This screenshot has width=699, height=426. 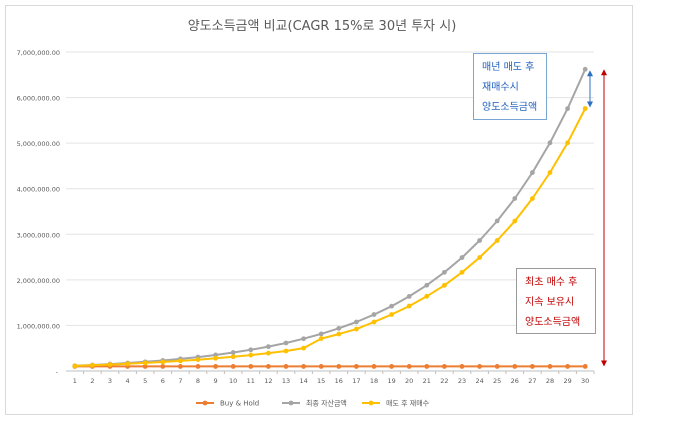 What do you see at coordinates (198, 381) in the screenshot?
I see `x-tick-label: 8` at bounding box center [198, 381].